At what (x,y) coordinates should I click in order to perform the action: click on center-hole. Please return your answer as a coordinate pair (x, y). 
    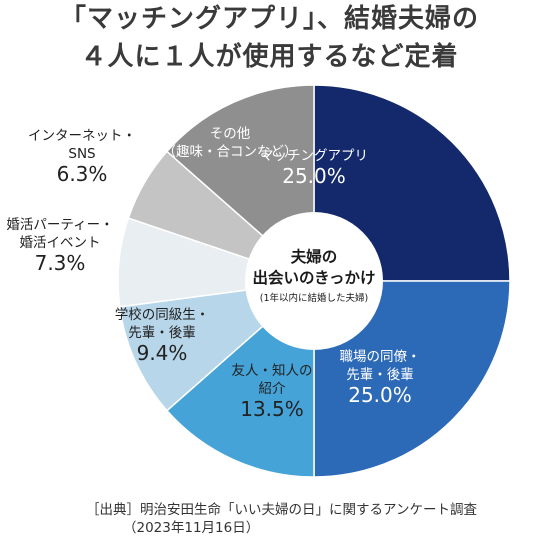
    Looking at the image, I should click on (314, 281).